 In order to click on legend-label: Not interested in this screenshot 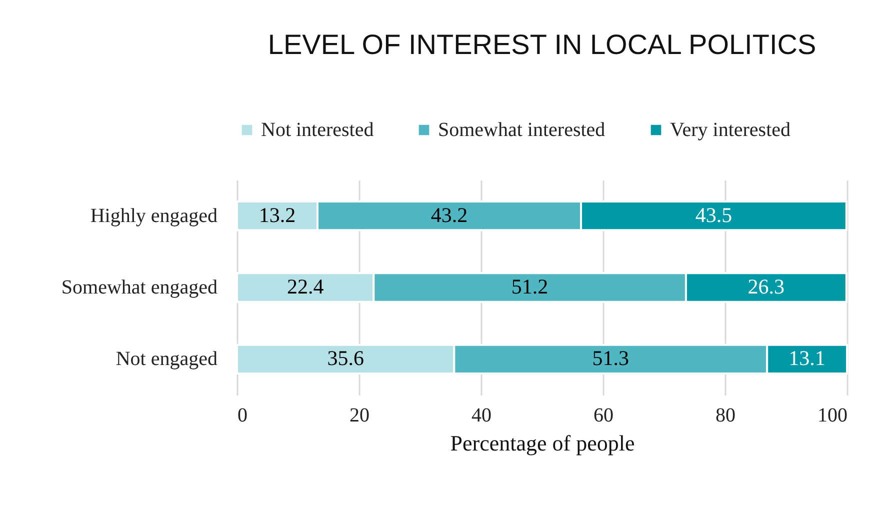, I will do `click(317, 130)`.